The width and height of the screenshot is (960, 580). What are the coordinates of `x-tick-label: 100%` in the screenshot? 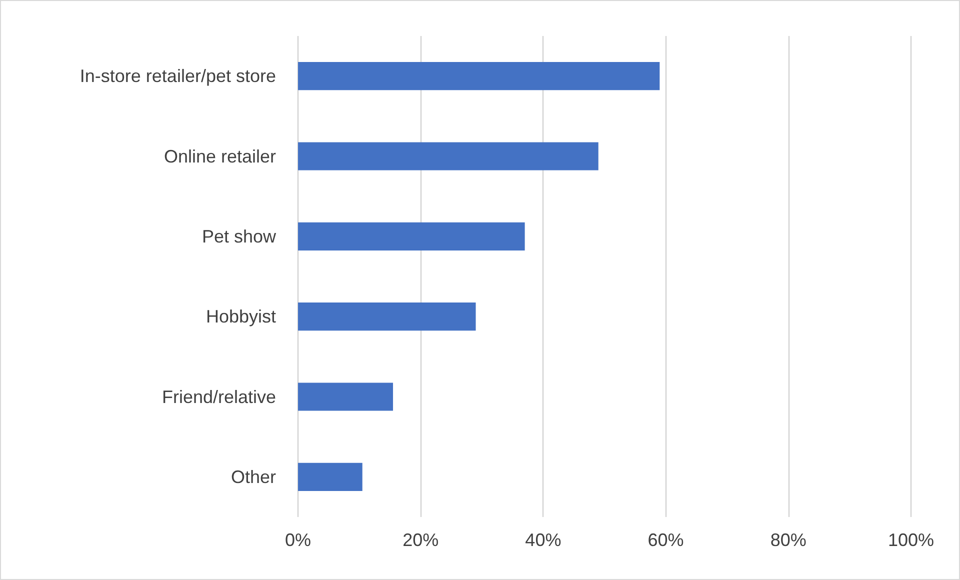 It's located at (911, 540).